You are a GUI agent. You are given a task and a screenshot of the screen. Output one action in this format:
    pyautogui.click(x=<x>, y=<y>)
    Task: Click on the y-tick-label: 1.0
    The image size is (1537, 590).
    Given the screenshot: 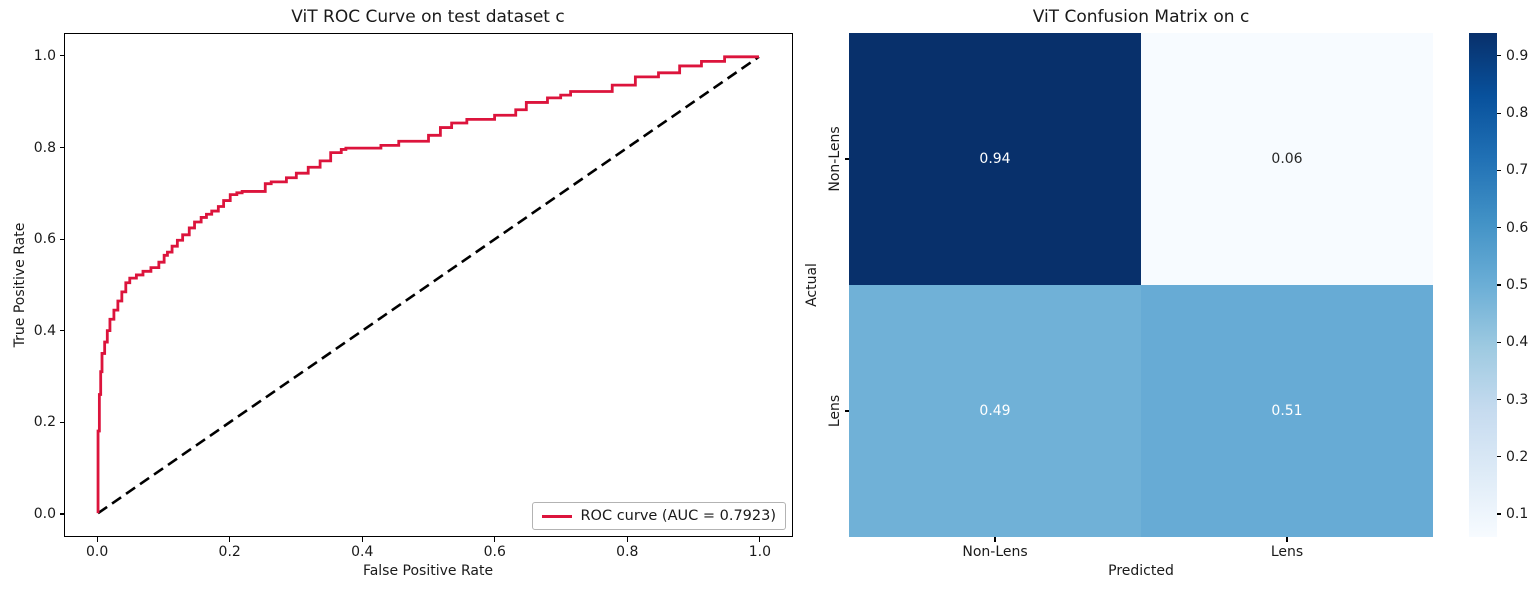 What is the action you would take?
    pyautogui.click(x=44, y=55)
    